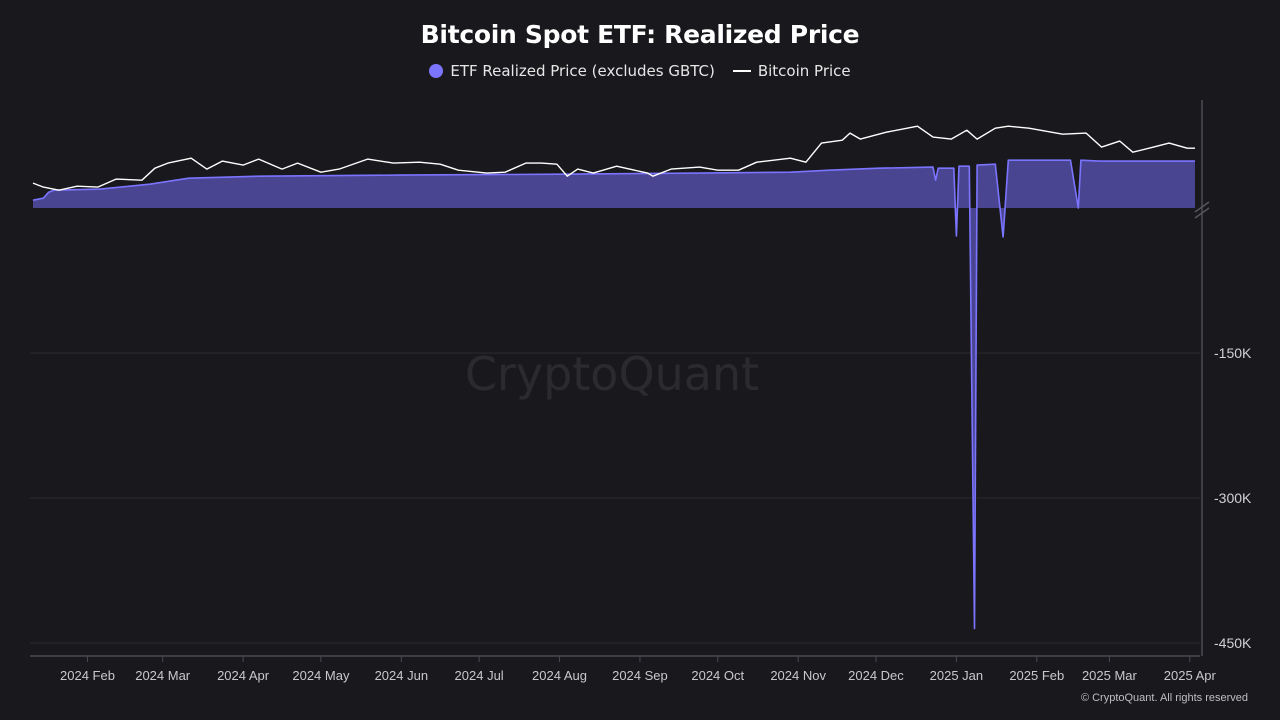  What do you see at coordinates (612, 374) in the screenshot?
I see `watermark: CryptoQuant` at bounding box center [612, 374].